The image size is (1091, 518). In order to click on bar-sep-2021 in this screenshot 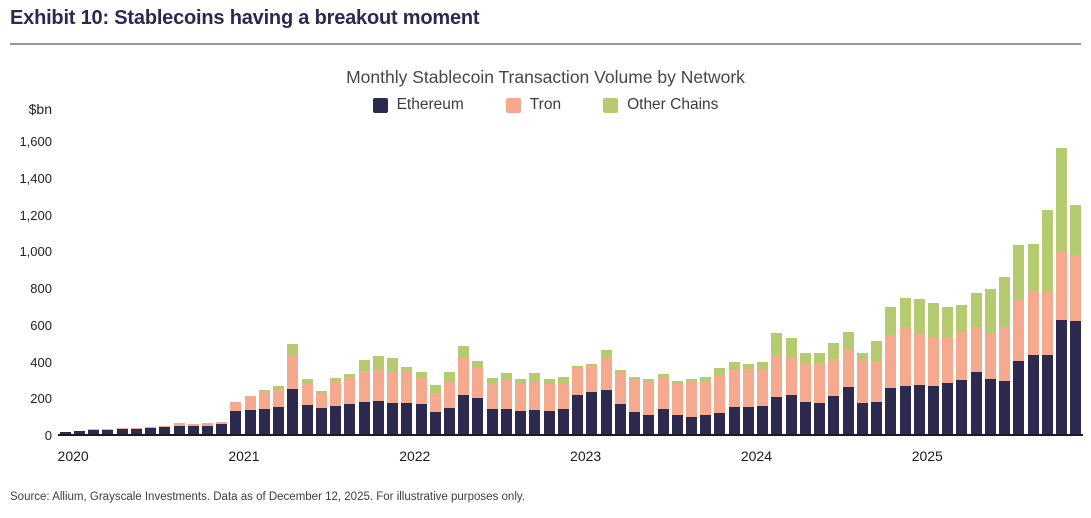, I will do `click(350, 404)`.